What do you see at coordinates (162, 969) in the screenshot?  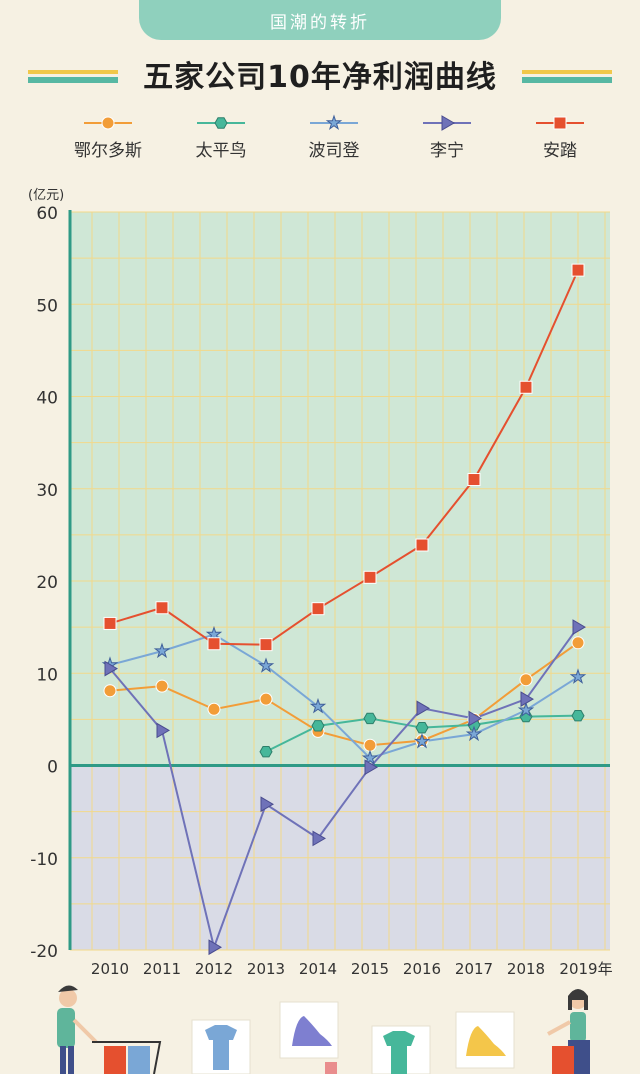 I see `x-tick-label: 2011` at bounding box center [162, 969].